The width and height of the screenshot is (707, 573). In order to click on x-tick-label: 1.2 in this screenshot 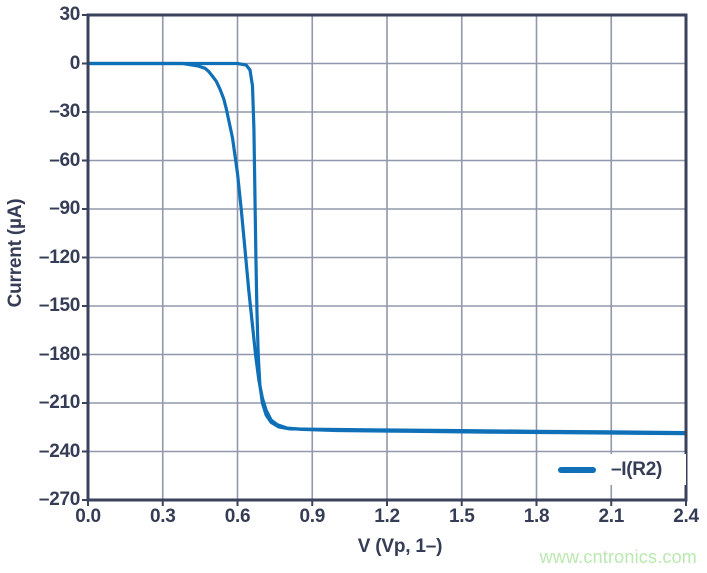, I will do `click(387, 516)`.